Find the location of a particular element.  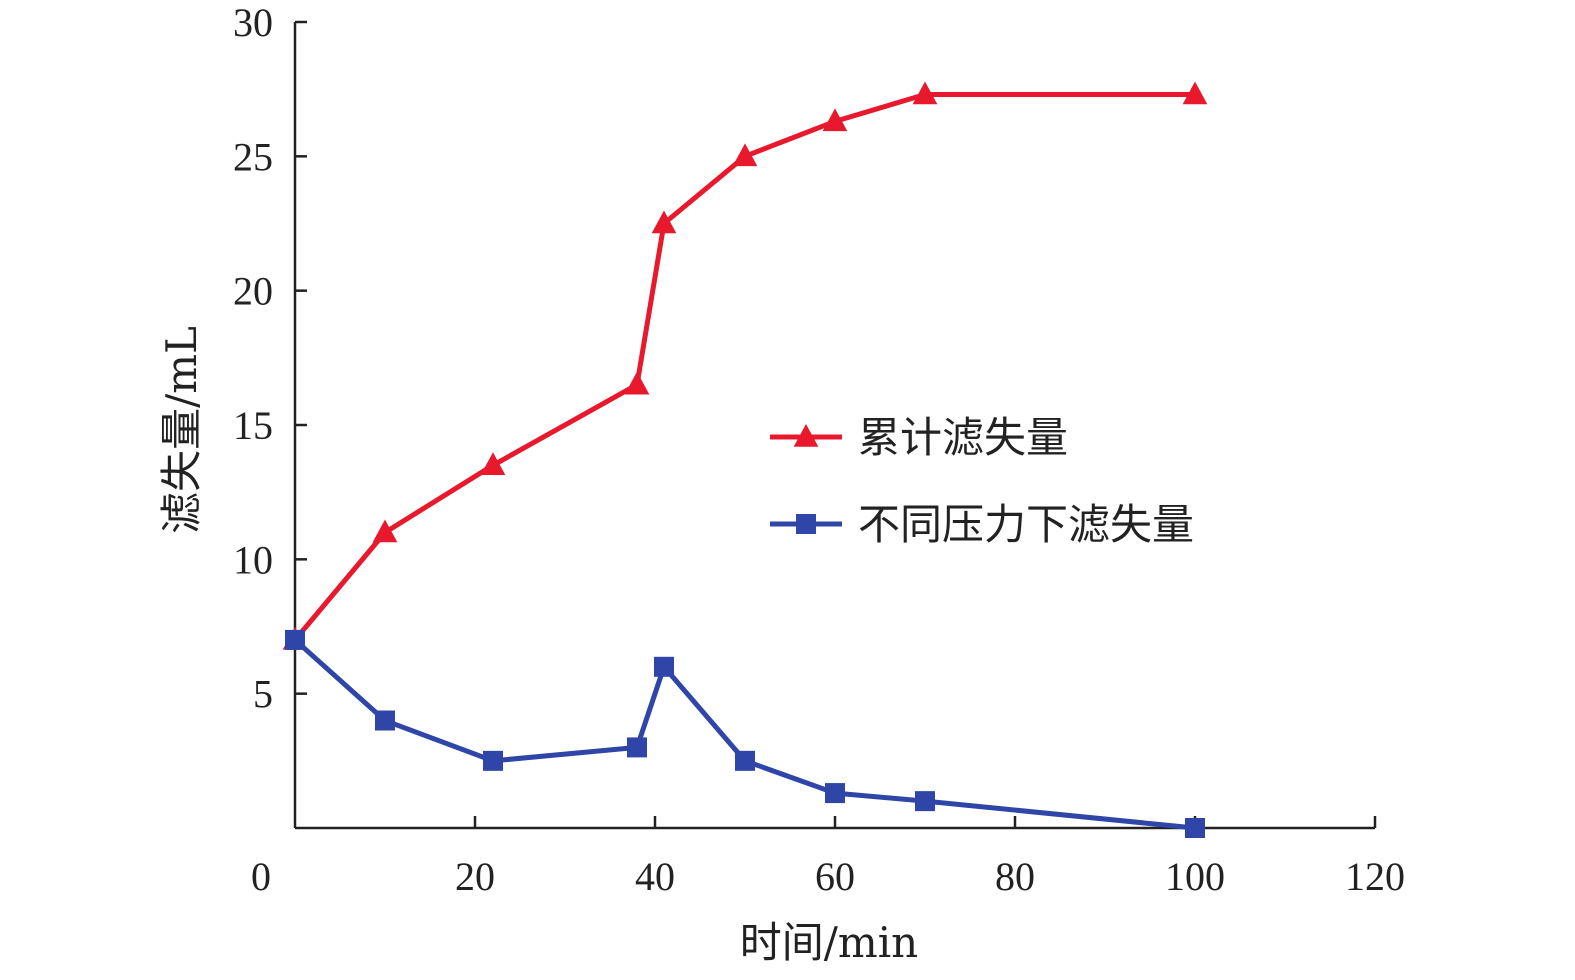

legend-square-marker-icon is located at coordinates (806, 524).